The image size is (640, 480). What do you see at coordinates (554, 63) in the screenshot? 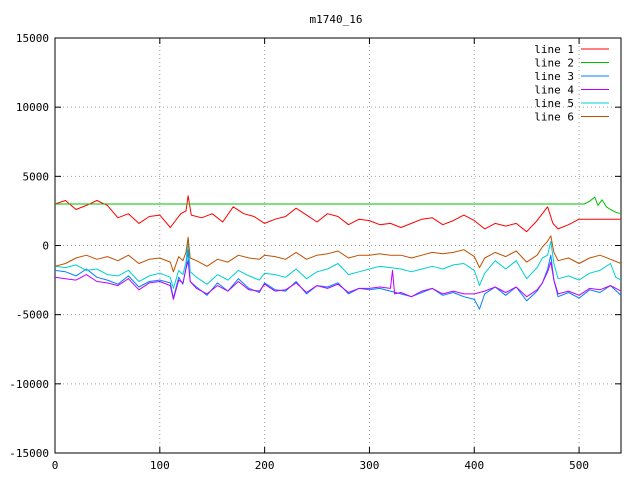
I see `legend-label: line 2` at bounding box center [554, 63].